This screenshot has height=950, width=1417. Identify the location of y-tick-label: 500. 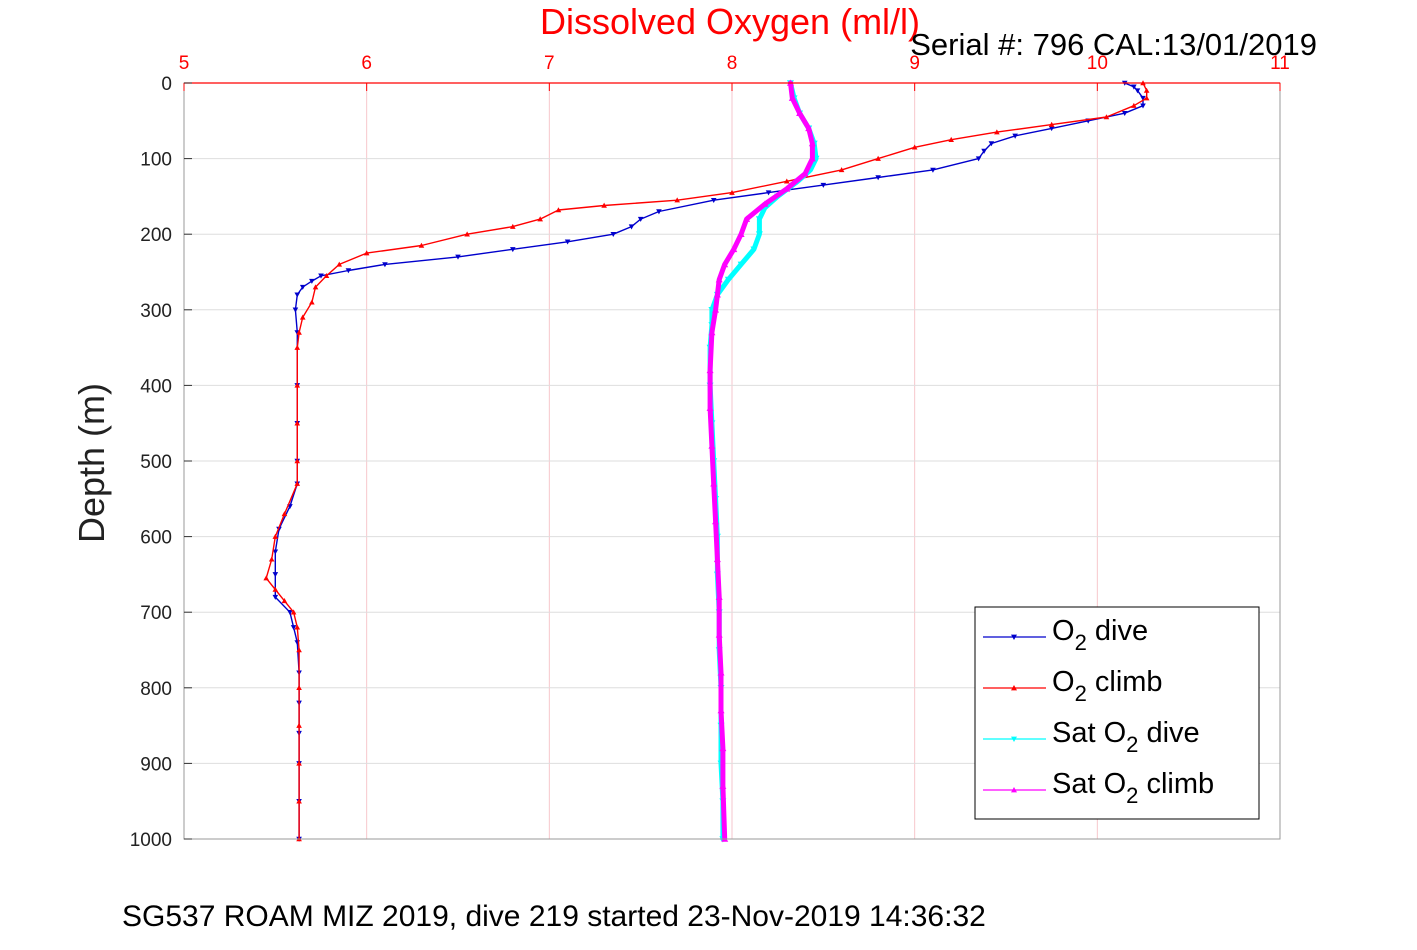
(156, 462).